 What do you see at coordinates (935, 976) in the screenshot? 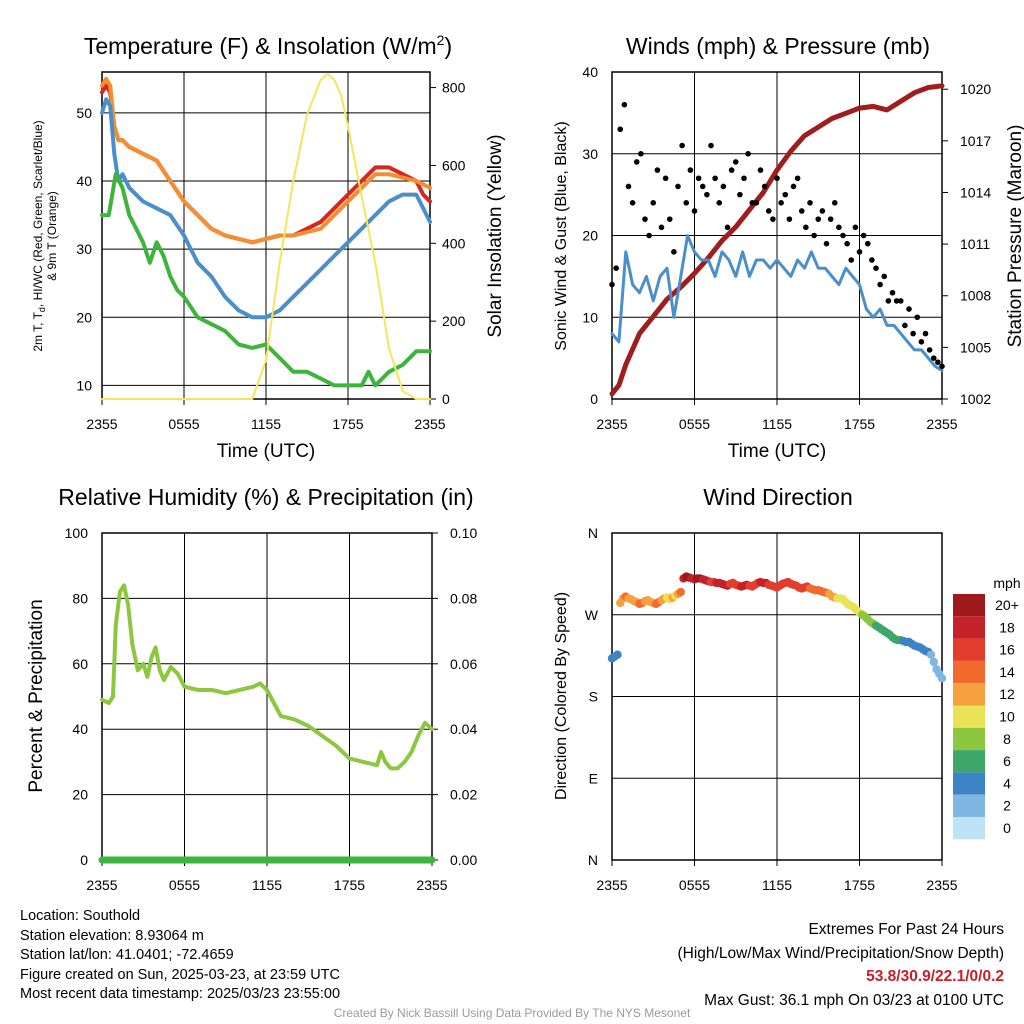
I see `extremes-values: 53.8/30.9/22.1/0/0.2` at bounding box center [935, 976].